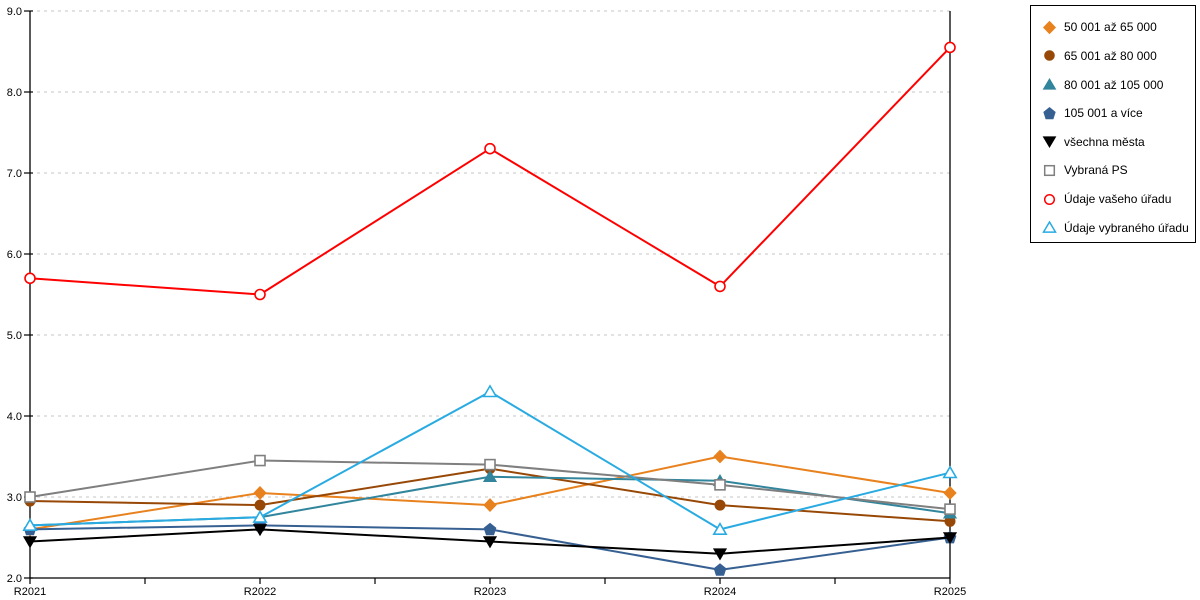 Image resolution: width=1200 pixels, height=600 pixels. I want to click on data-point-s5-R2025, so click(950, 509).